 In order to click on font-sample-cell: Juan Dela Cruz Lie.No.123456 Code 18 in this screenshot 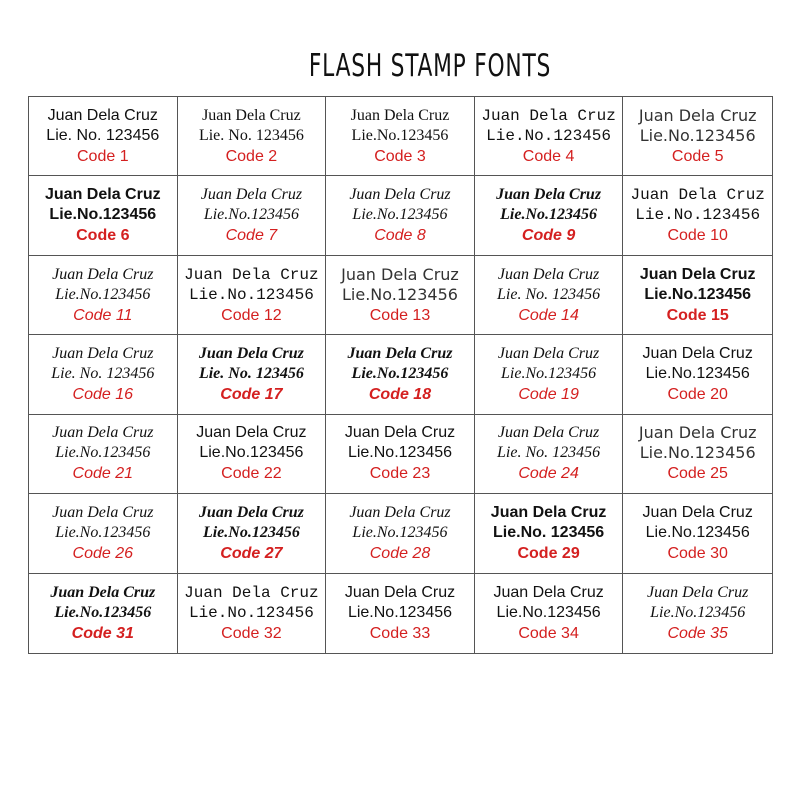, I will do `click(400, 375)`.